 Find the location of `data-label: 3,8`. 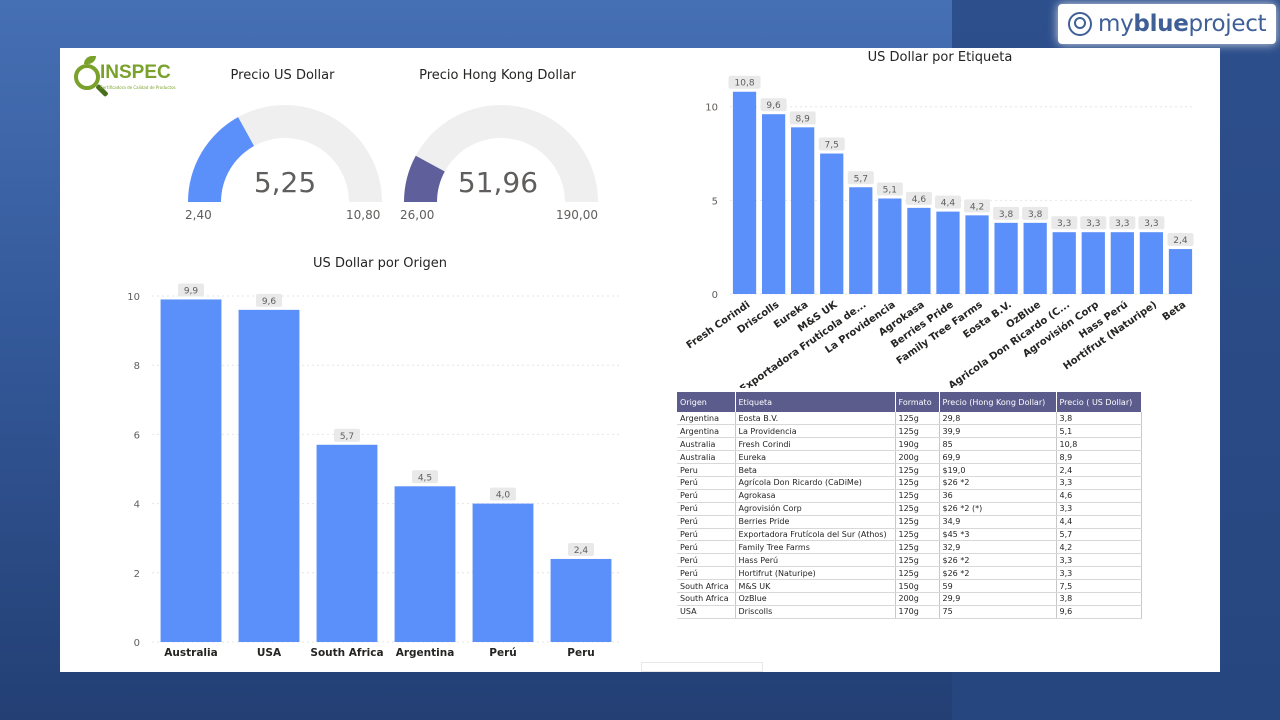

data-label: 3,8 is located at coordinates (1035, 215).